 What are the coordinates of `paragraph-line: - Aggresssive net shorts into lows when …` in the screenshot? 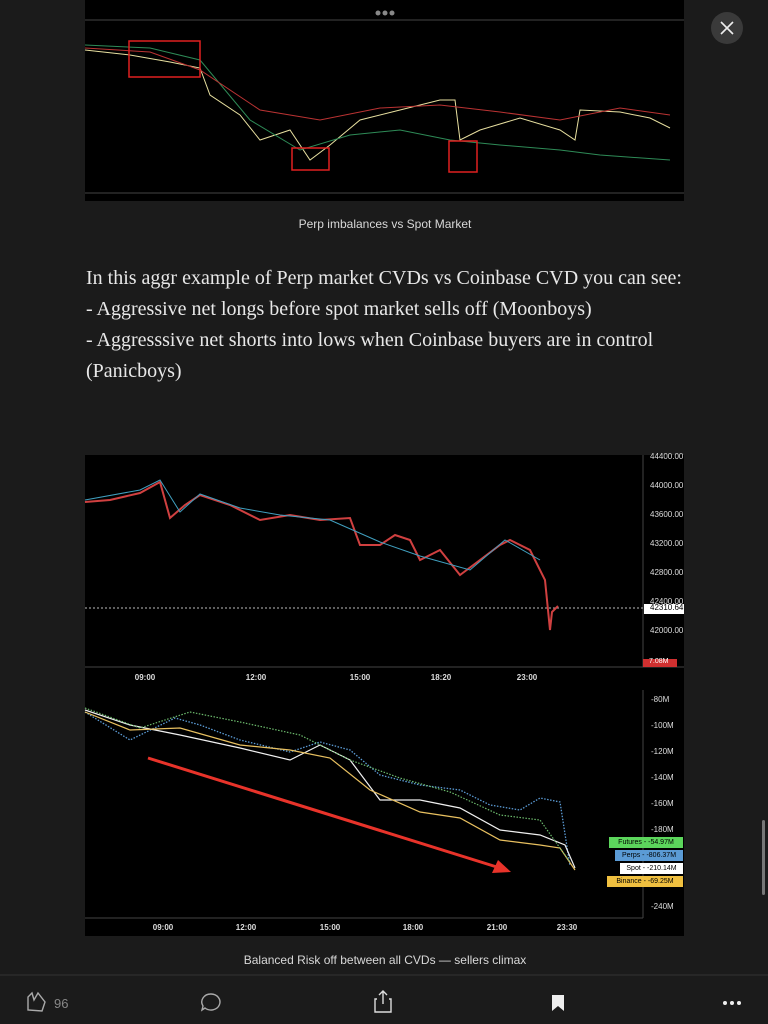 It's located at (370, 355).